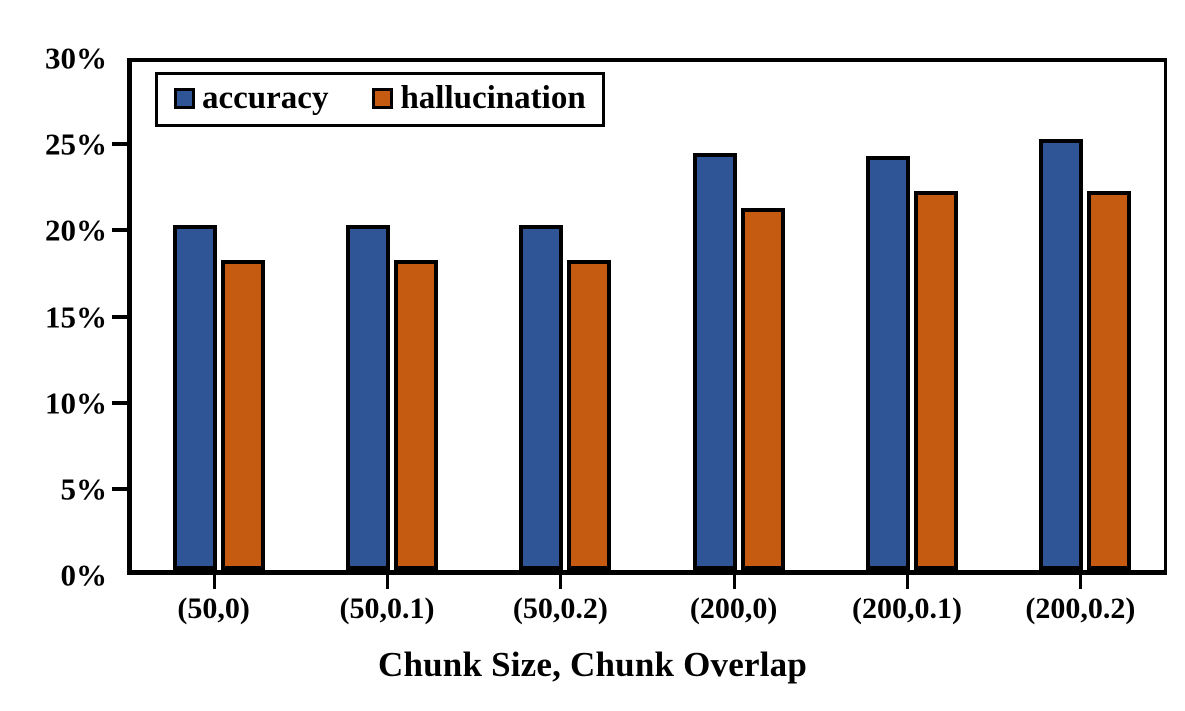 The width and height of the screenshot is (1185, 711). What do you see at coordinates (387, 608) in the screenshot?
I see `x-axis-tick-label: (50,0.1)` at bounding box center [387, 608].